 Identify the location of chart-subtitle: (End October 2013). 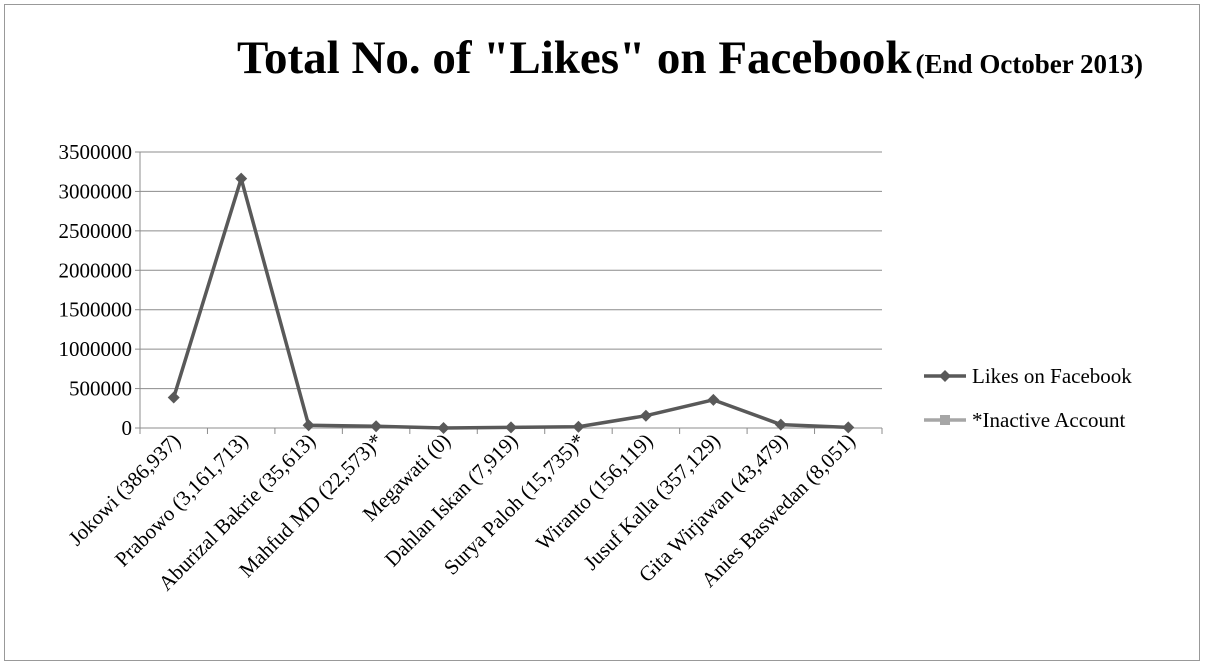
(1029, 64).